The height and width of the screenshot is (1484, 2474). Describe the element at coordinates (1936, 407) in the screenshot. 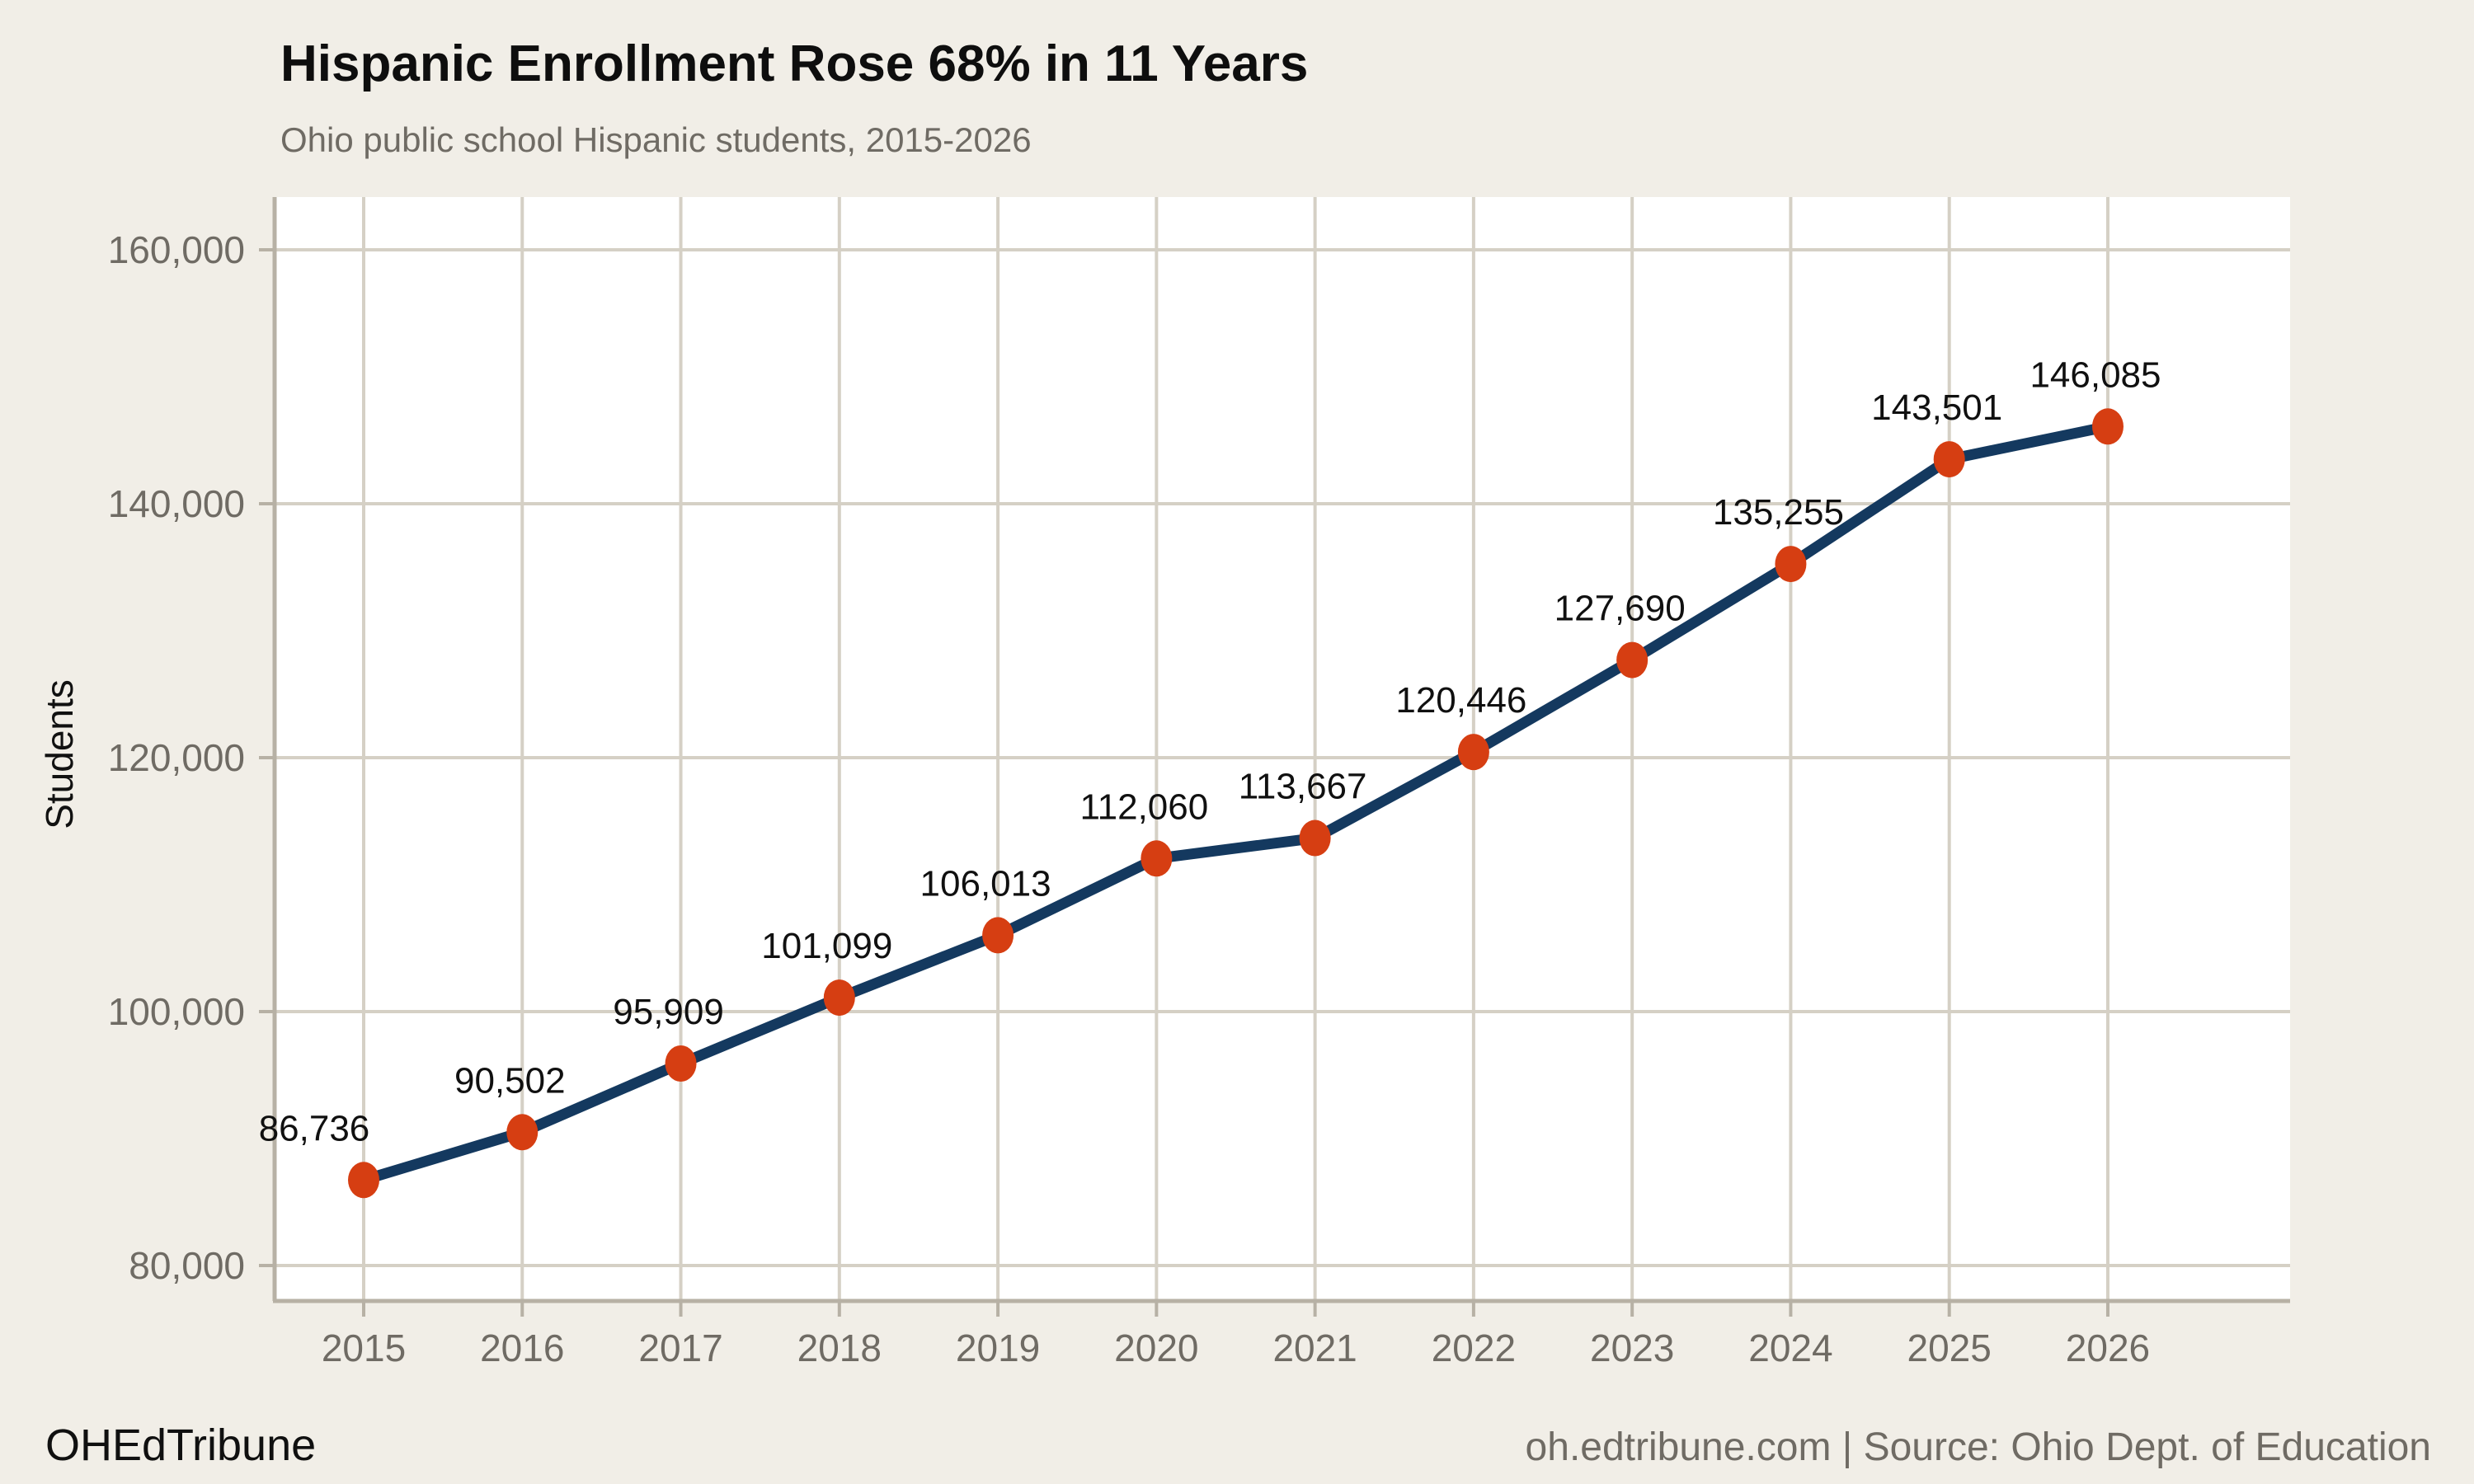

I see `data-label-2025: 143,501` at that location.